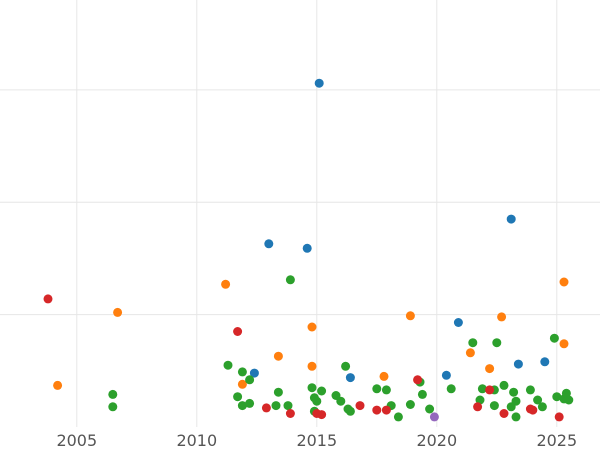 The height and width of the screenshot is (450, 600). I want to click on x-tick-label: 2005, so click(76, 440).